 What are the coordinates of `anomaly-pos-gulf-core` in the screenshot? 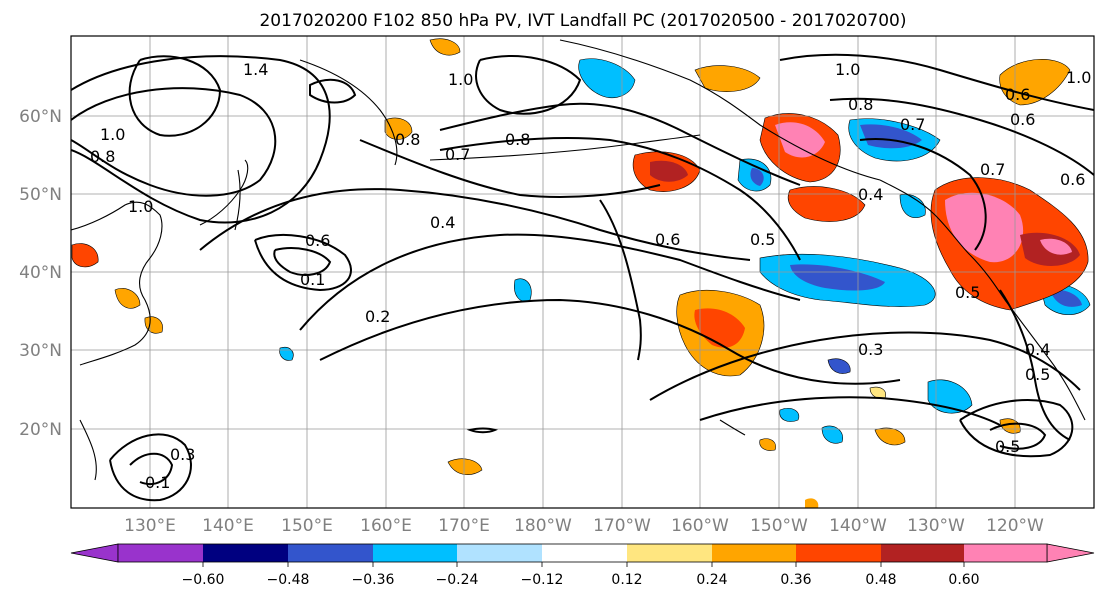 It's located at (800, 140).